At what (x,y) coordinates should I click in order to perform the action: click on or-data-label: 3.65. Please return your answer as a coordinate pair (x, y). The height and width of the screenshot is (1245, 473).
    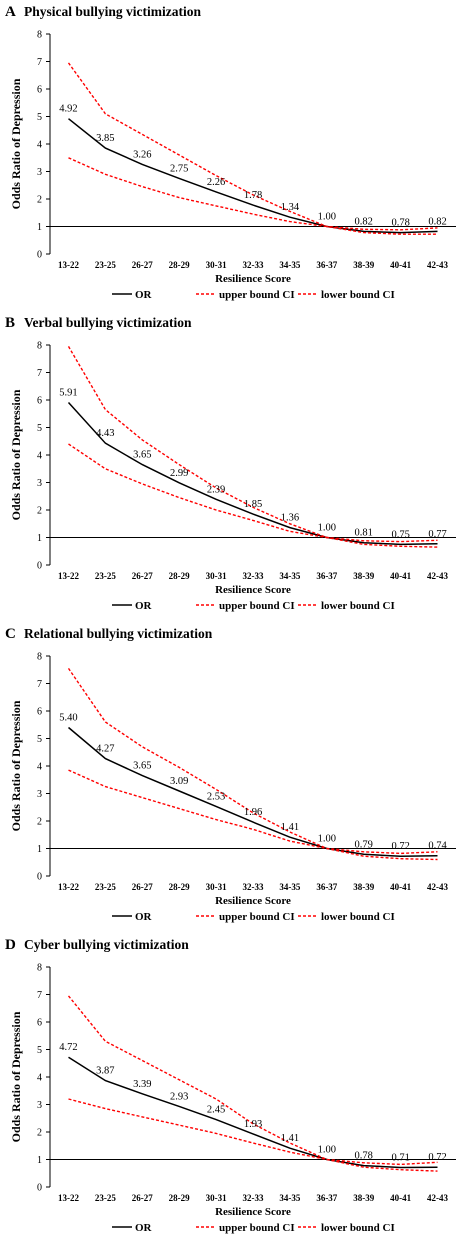
    Looking at the image, I should click on (142, 766).